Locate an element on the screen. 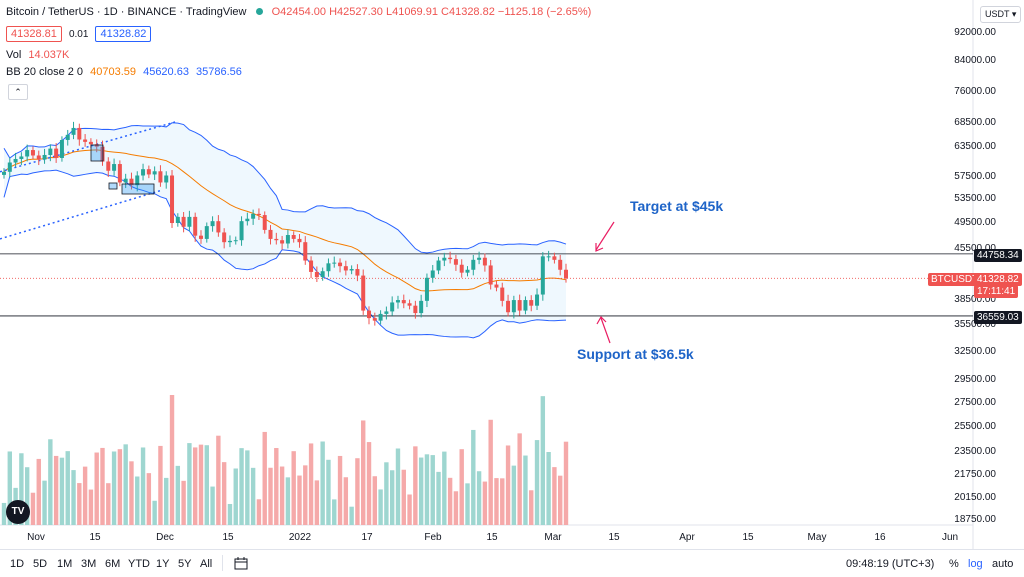  tradingview-logo: TV is located at coordinates (18, 512).